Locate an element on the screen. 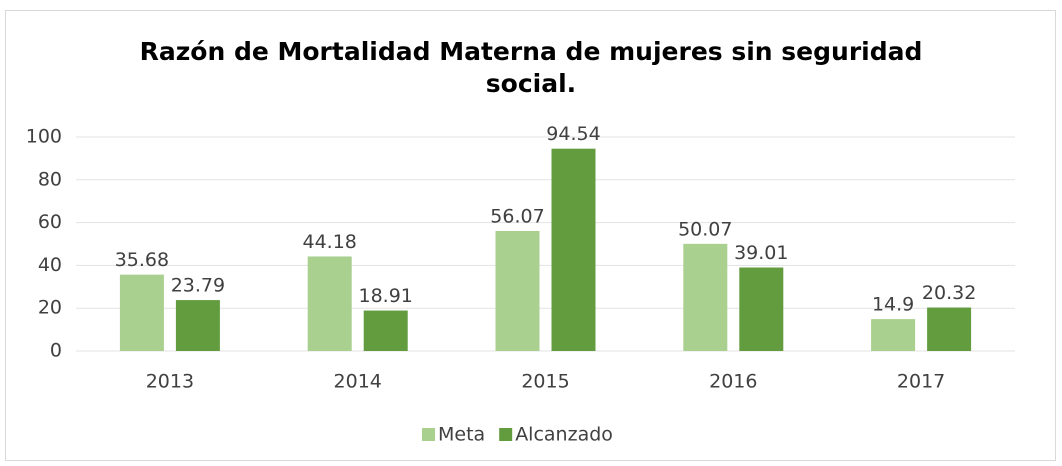 This screenshot has width=1062, height=466. value-label: 20.32 is located at coordinates (949, 293).